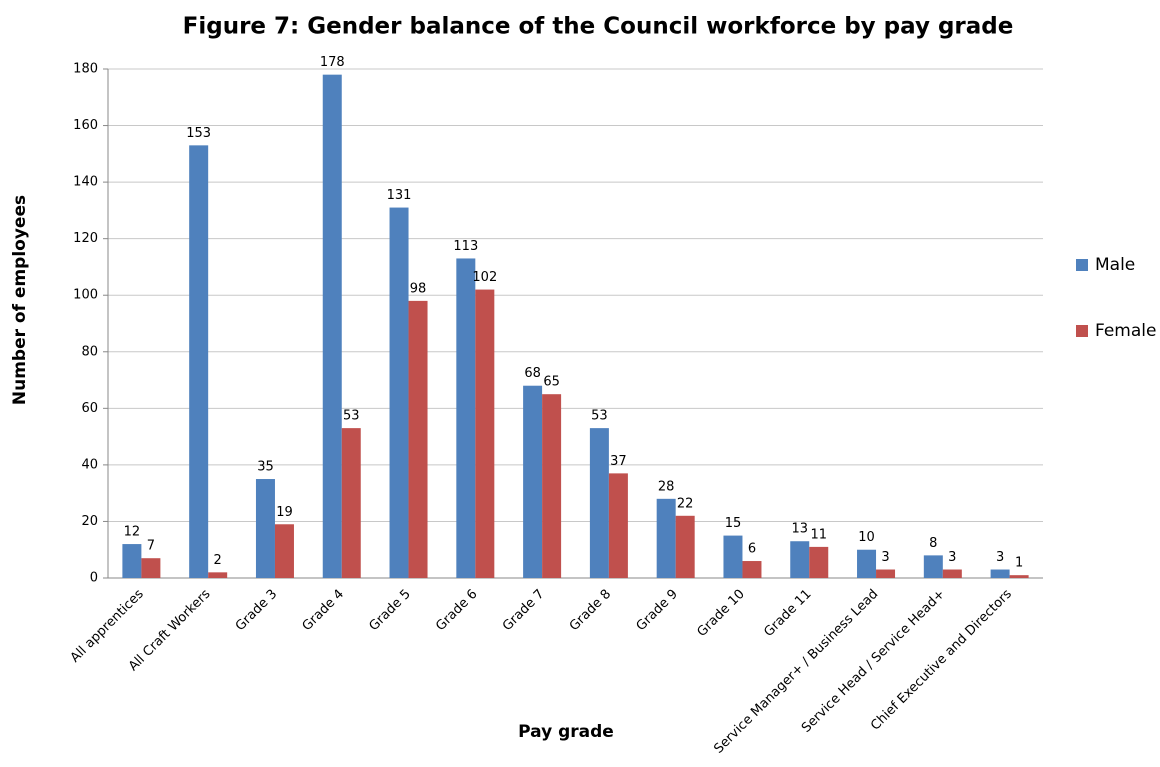 The height and width of the screenshot is (767, 1160). Describe the element at coordinates (666, 486) in the screenshot. I see `data-label: 28` at that location.